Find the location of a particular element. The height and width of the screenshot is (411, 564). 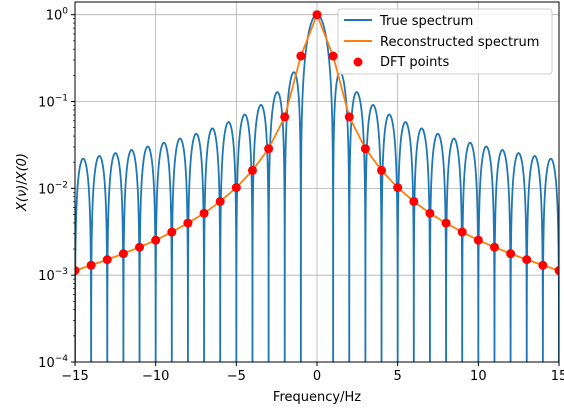

y-tick-exponent: −3 is located at coordinates (61, 272).